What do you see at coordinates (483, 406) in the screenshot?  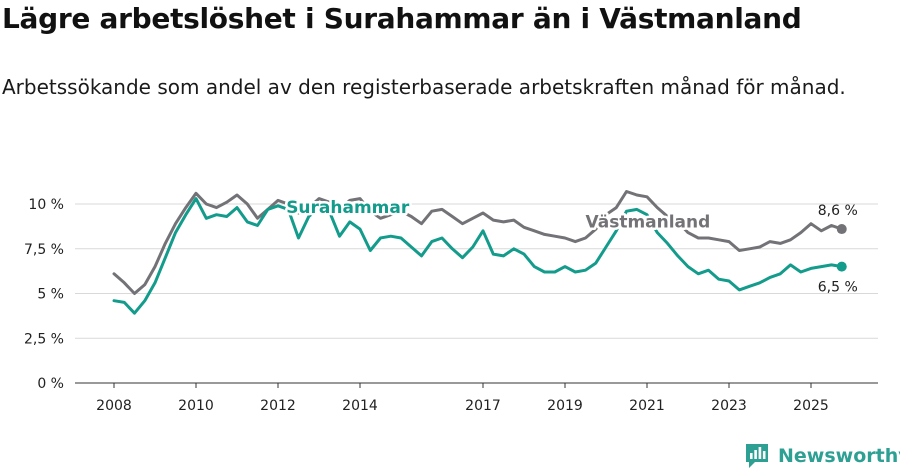 I see `x-tick-label: 2017` at bounding box center [483, 406].